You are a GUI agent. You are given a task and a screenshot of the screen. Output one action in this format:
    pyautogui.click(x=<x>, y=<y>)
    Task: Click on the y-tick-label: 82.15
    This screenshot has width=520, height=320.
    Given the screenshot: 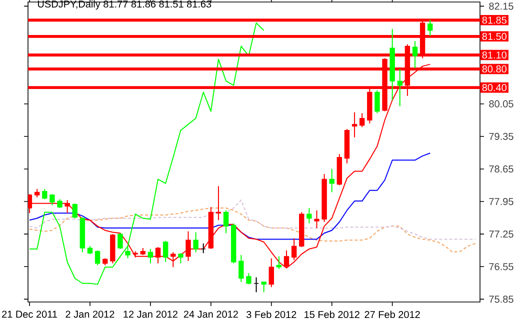 What is the action you would take?
    pyautogui.click(x=501, y=6)
    